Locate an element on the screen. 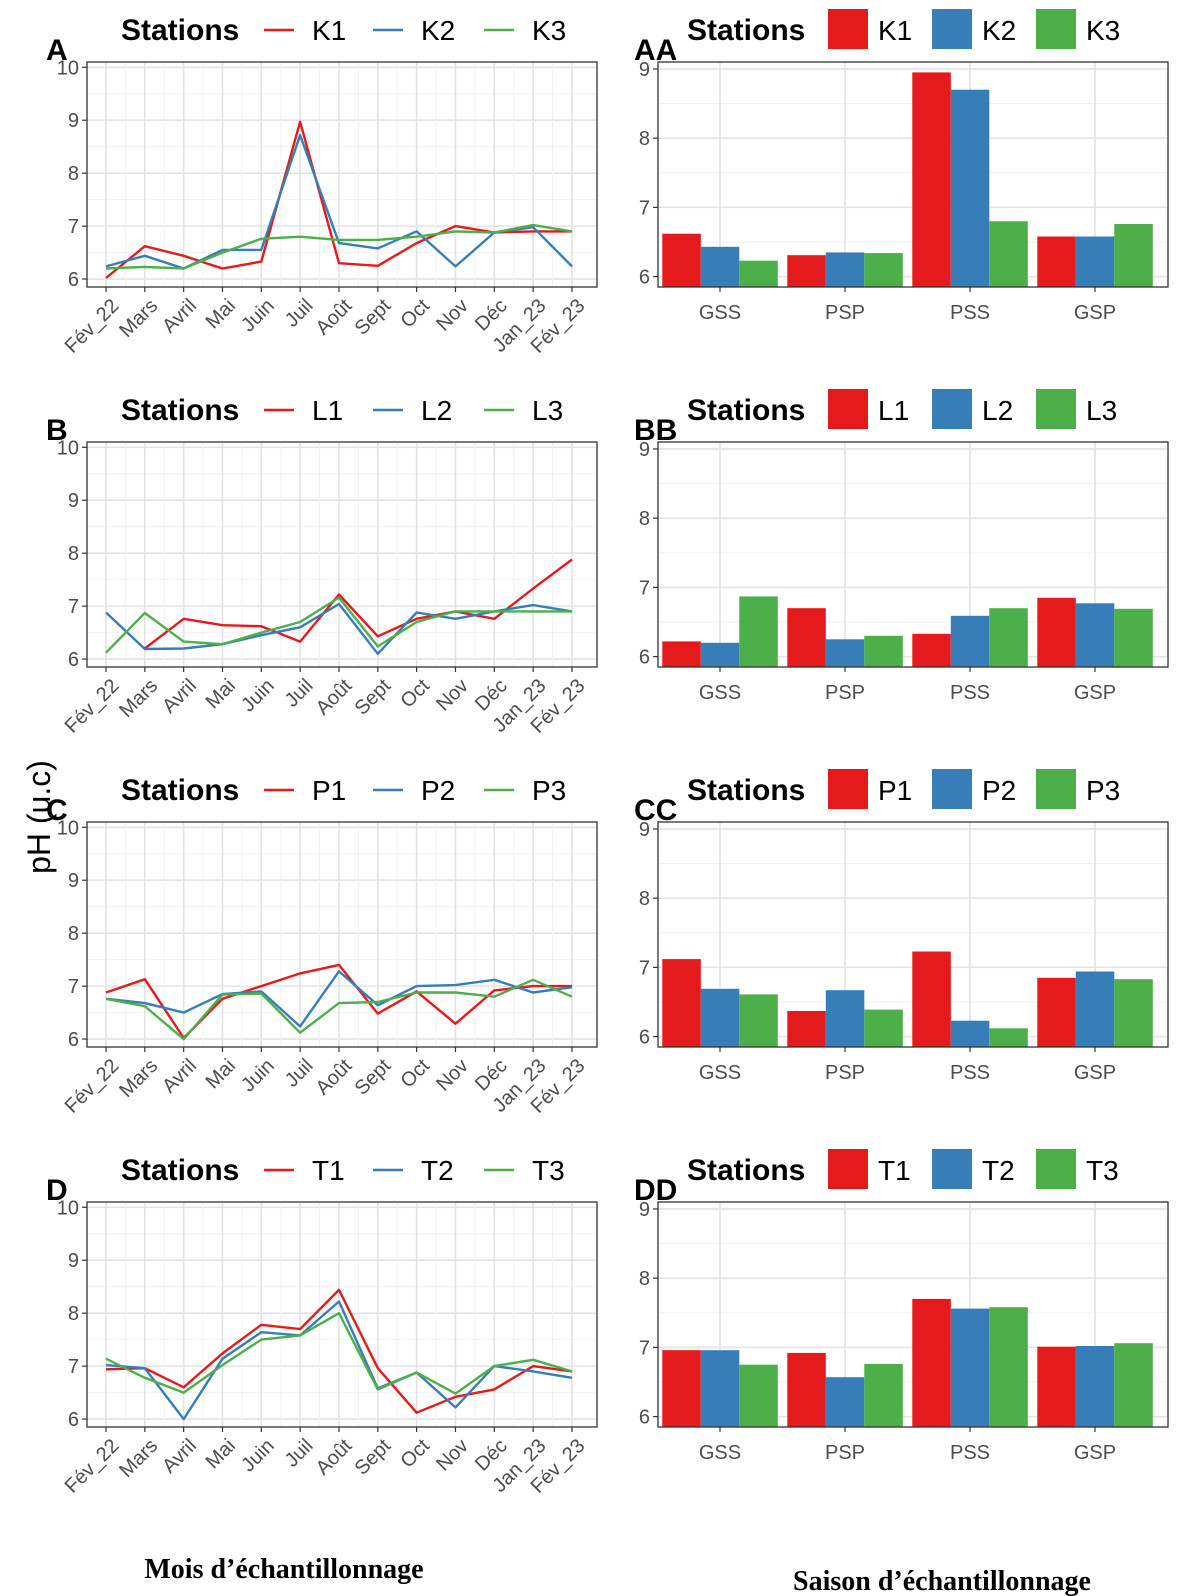  bar-t1-gsp is located at coordinates (1056, 1386).